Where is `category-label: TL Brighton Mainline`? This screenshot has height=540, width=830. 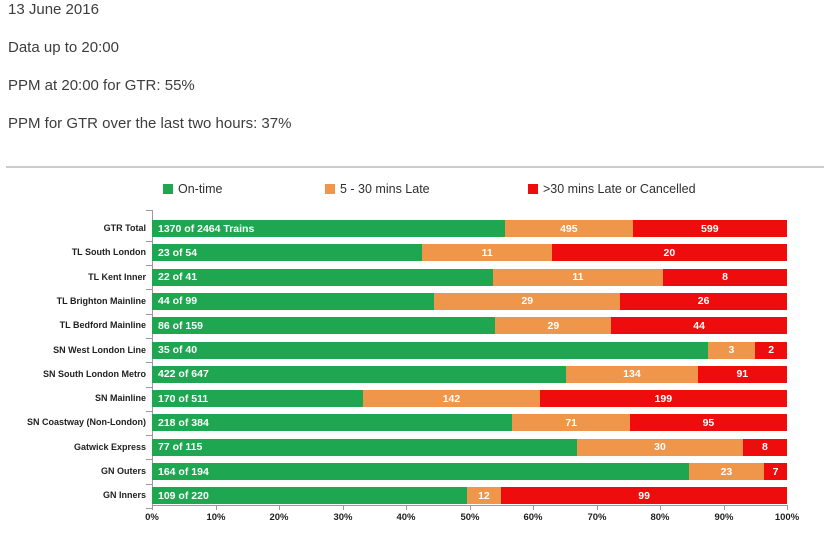
category-label: TL Brighton Mainline is located at coordinates (101, 300).